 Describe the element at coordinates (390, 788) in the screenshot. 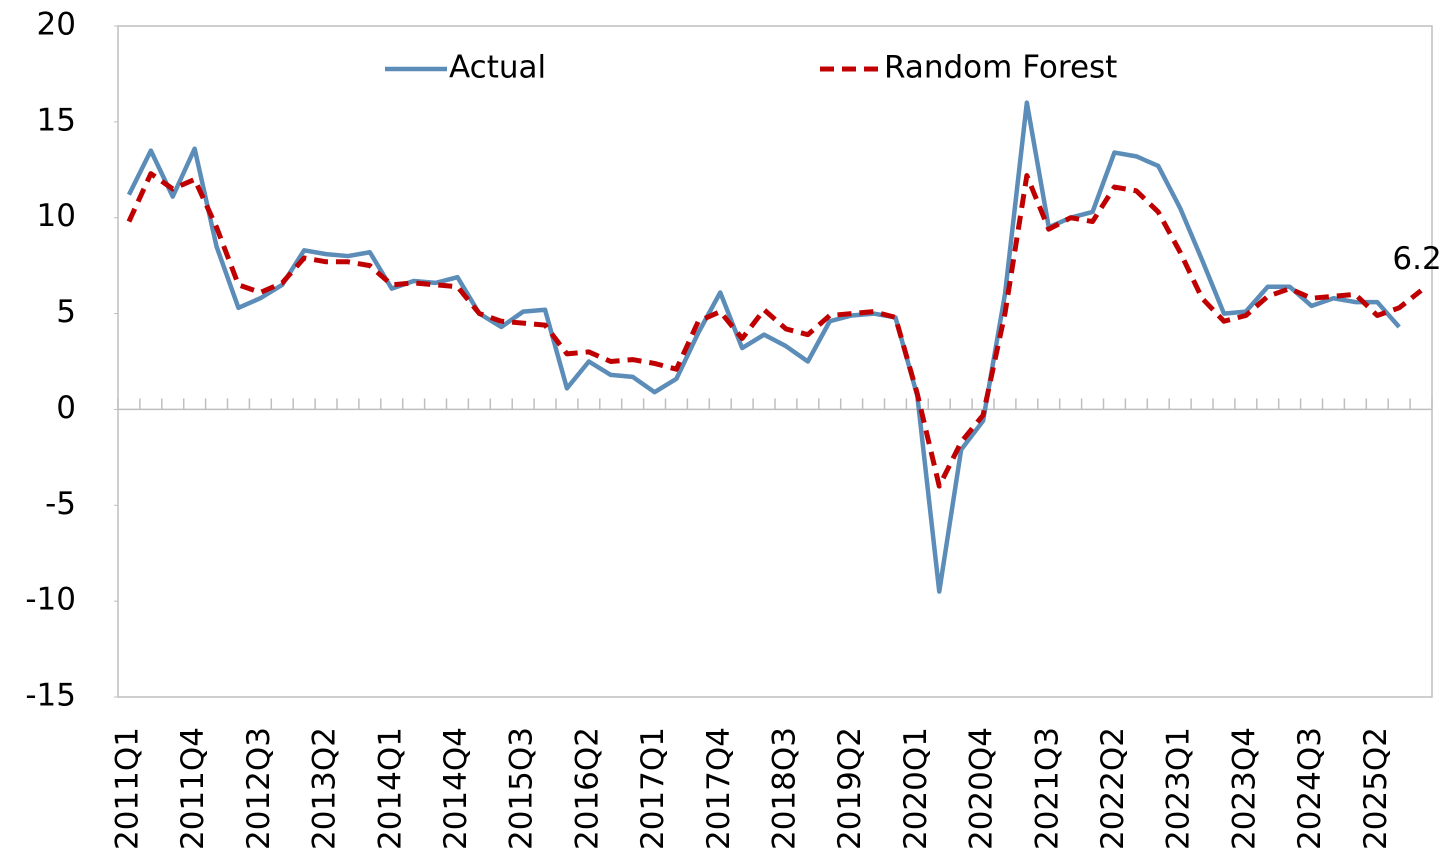

I see `x-tick-label: 2014Q1` at that location.